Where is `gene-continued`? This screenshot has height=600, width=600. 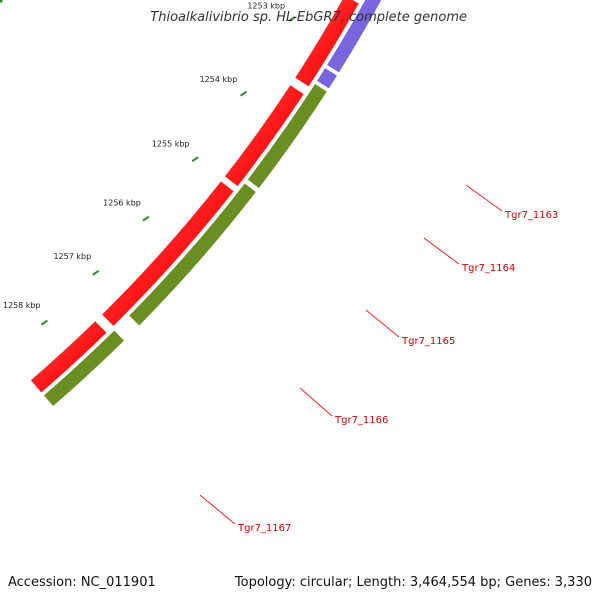
gene-continued is located at coordinates (84, 368).